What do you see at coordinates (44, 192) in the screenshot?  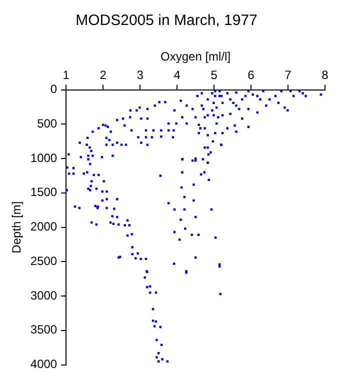 I see `y-tick-label: 1500` at bounding box center [44, 192].